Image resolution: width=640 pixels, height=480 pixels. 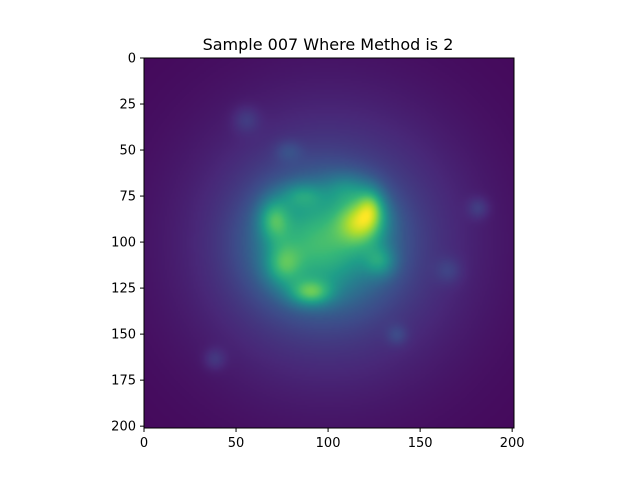 What do you see at coordinates (236, 443) in the screenshot?
I see `x-tick-label-1: 50` at bounding box center [236, 443].